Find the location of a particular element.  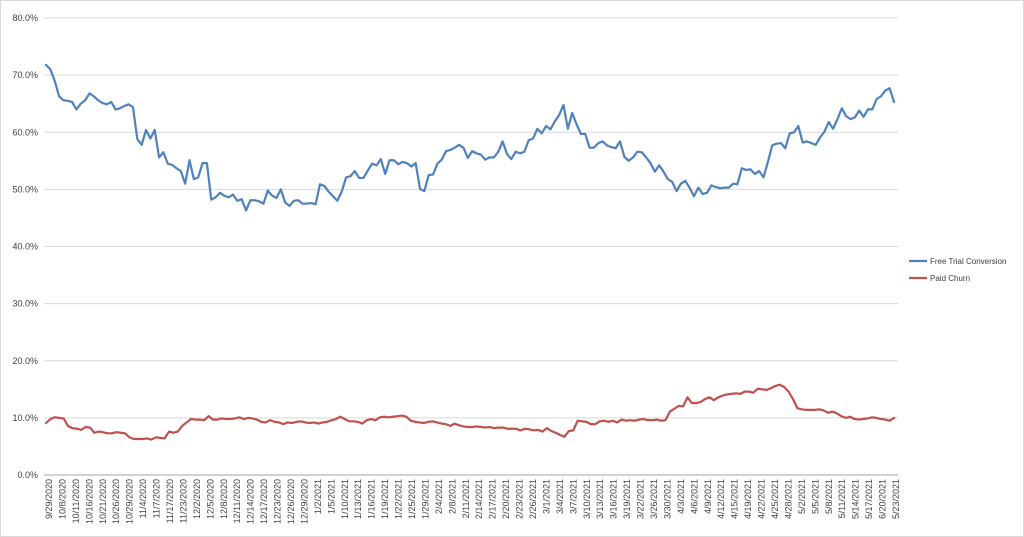

x-tick-label: 10/16/2020 is located at coordinates (89, 501).